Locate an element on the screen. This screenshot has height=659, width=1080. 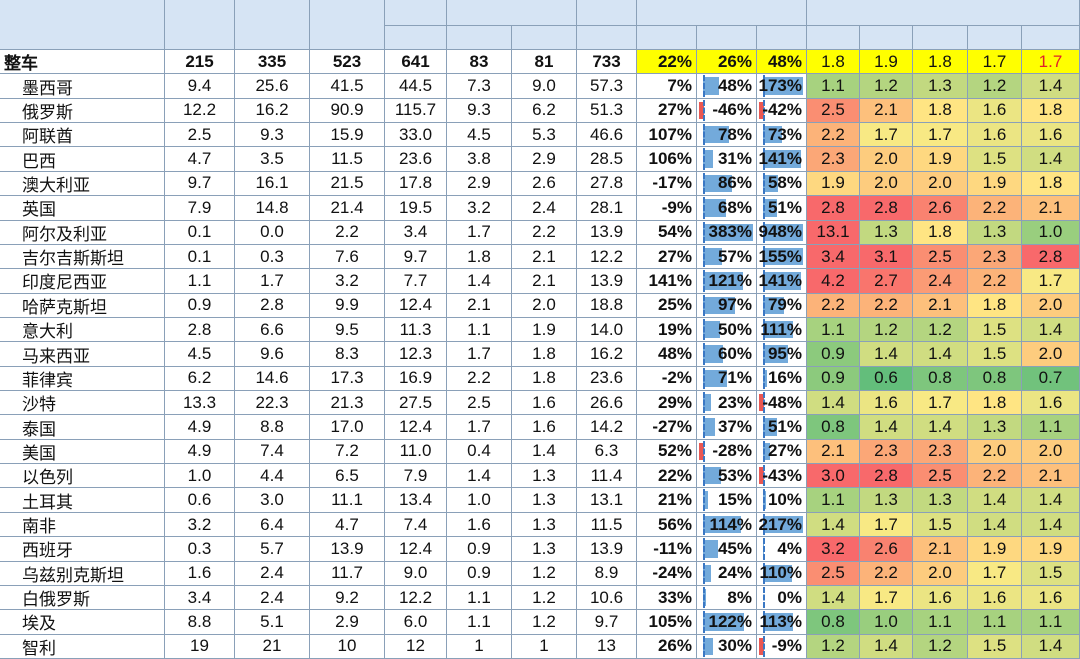
row-5-g25: 86% is located at coordinates (727, 184).